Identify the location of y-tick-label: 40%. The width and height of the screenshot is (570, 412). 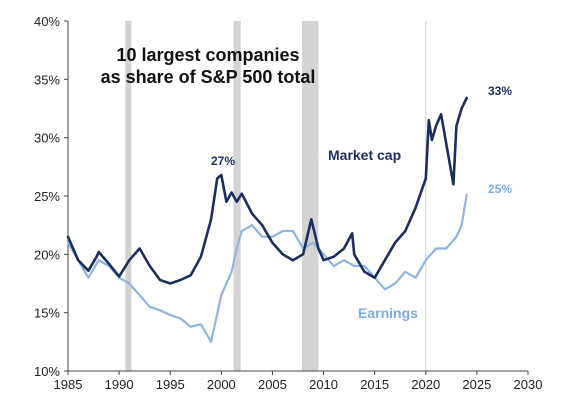
(47, 21).